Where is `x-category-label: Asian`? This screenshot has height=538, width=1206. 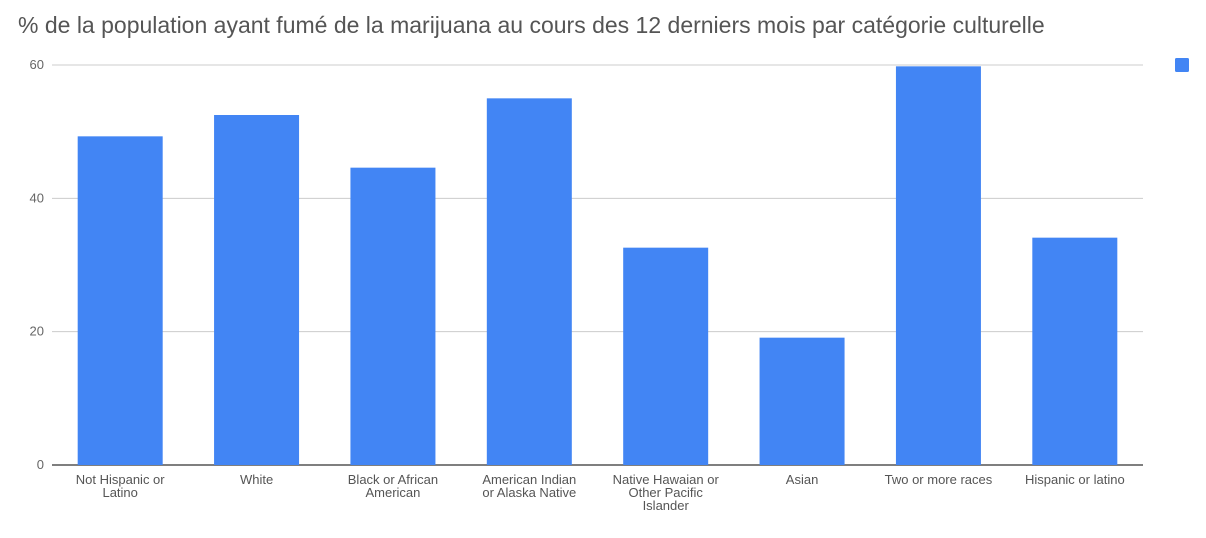
x-category-label: Asian is located at coordinates (802, 479).